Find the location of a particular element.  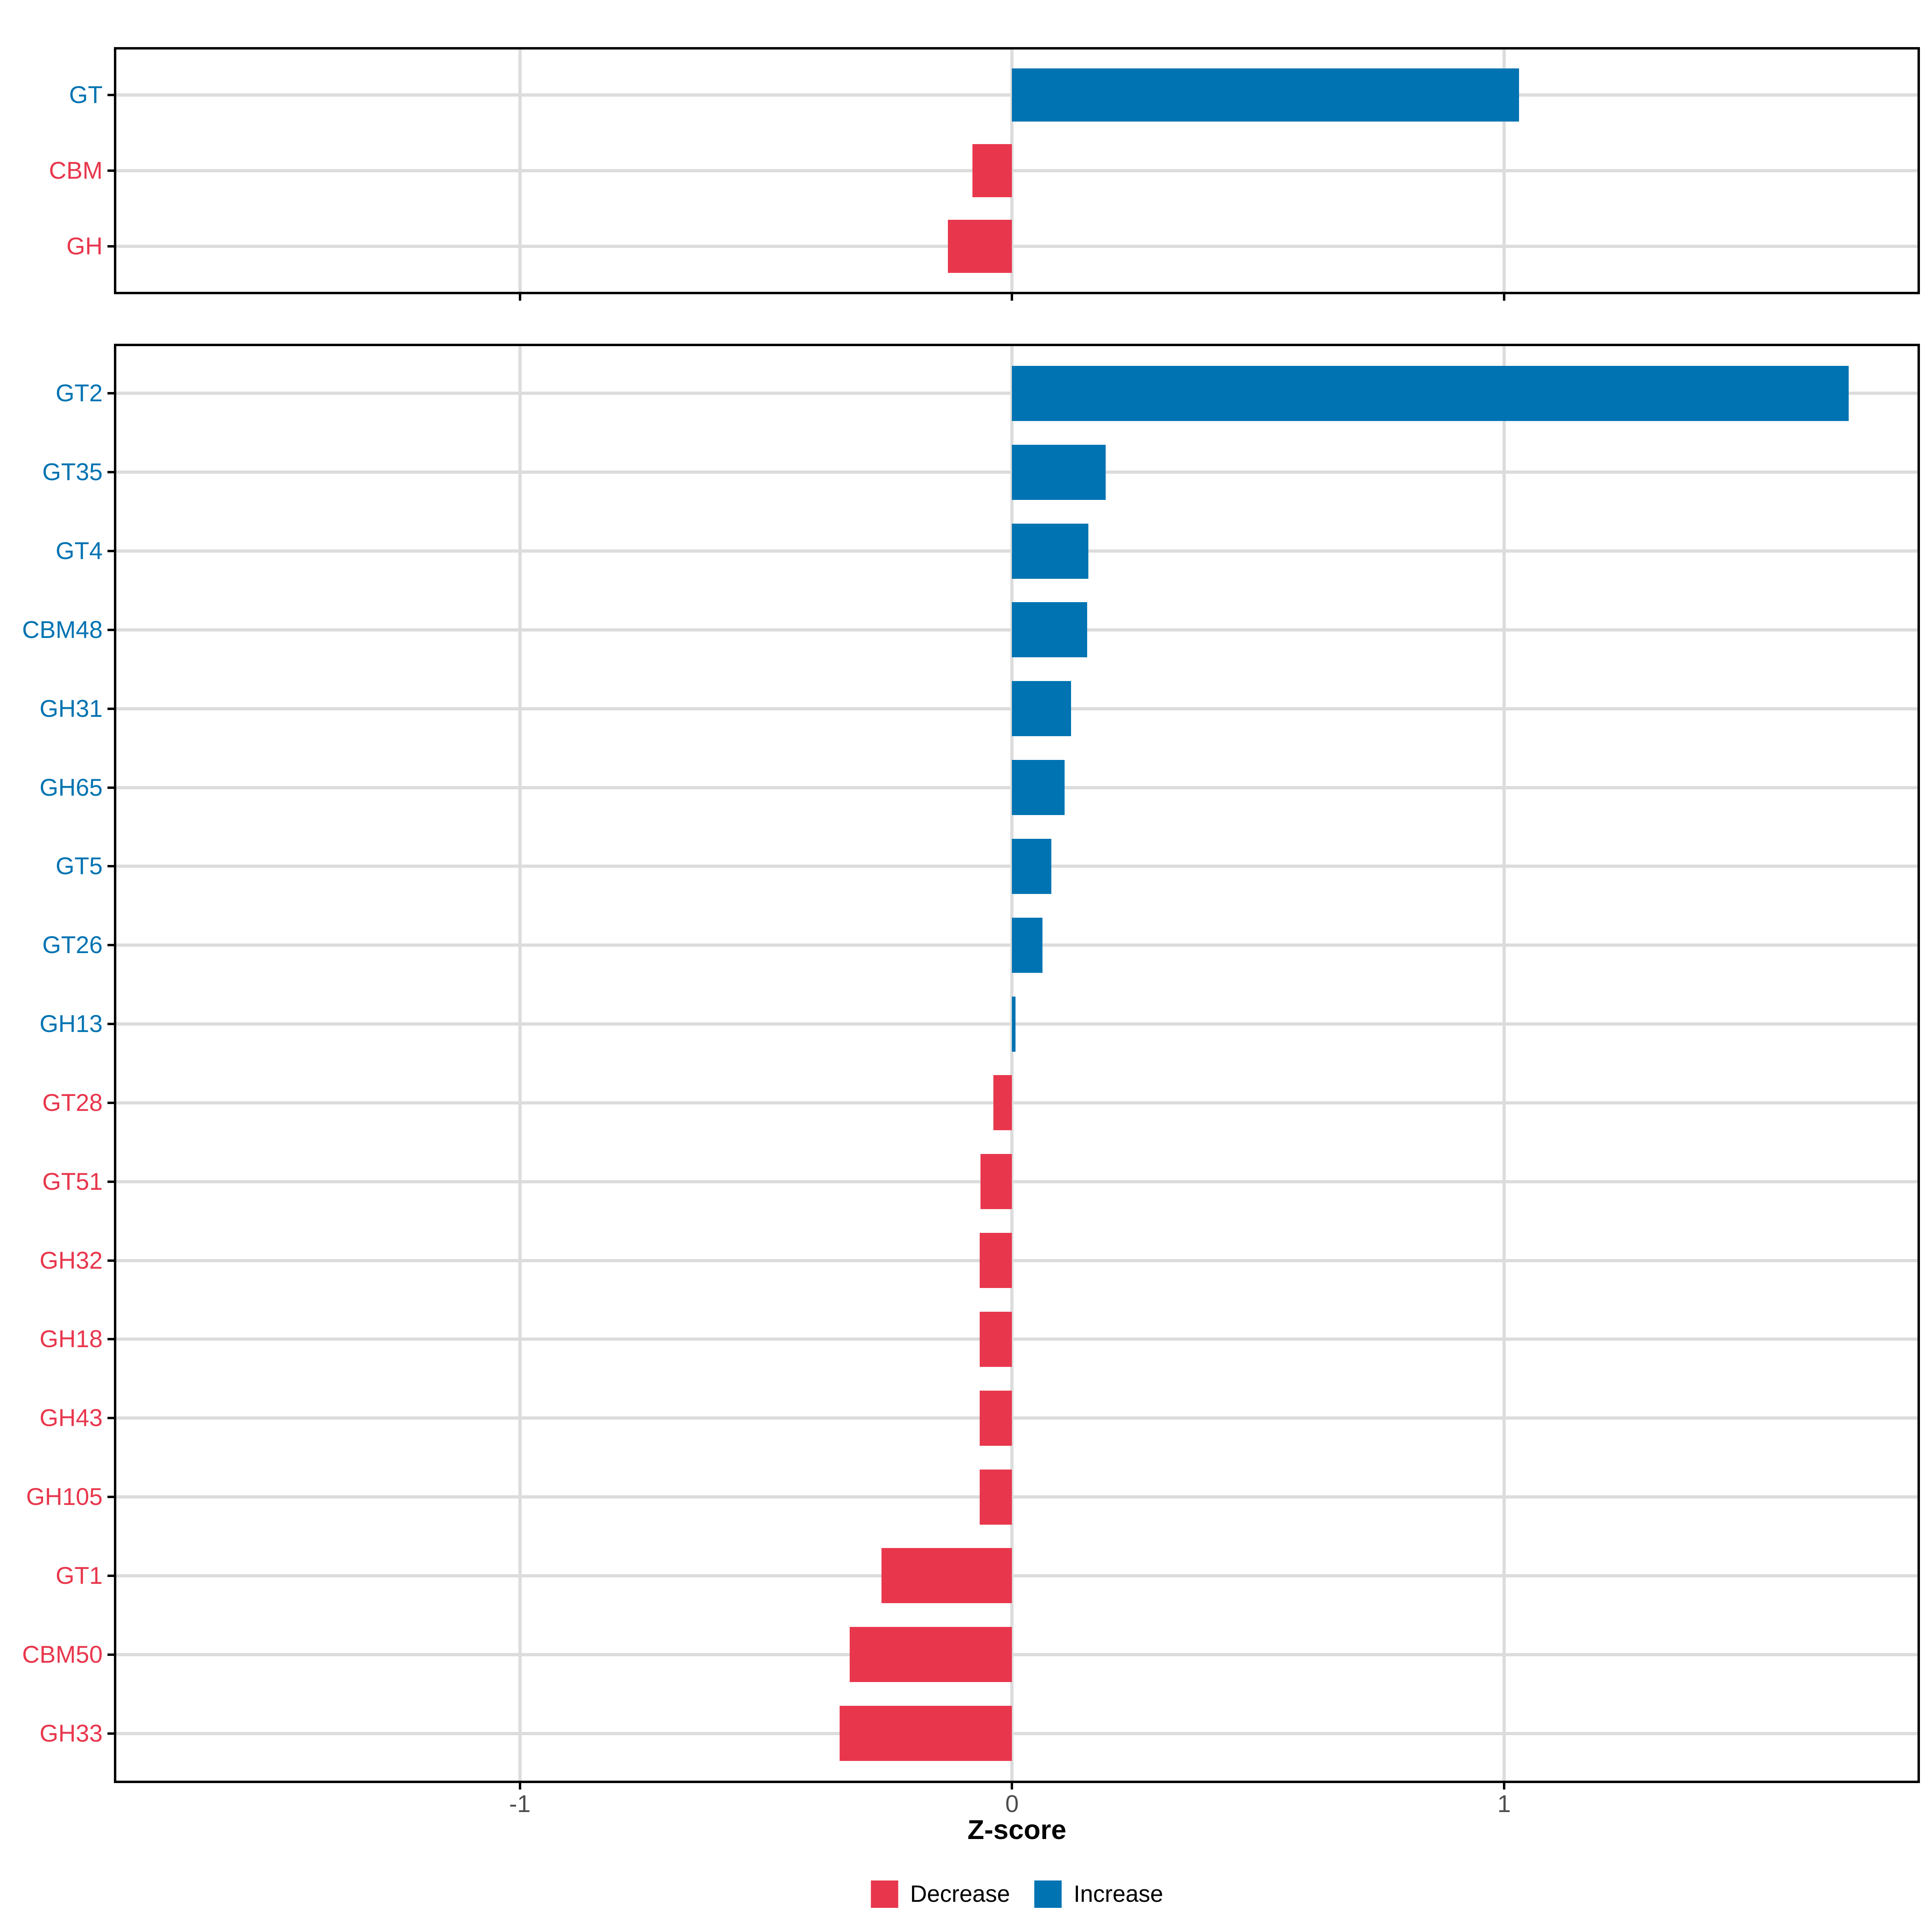

y-axis-tick-GT is located at coordinates (111, 94).